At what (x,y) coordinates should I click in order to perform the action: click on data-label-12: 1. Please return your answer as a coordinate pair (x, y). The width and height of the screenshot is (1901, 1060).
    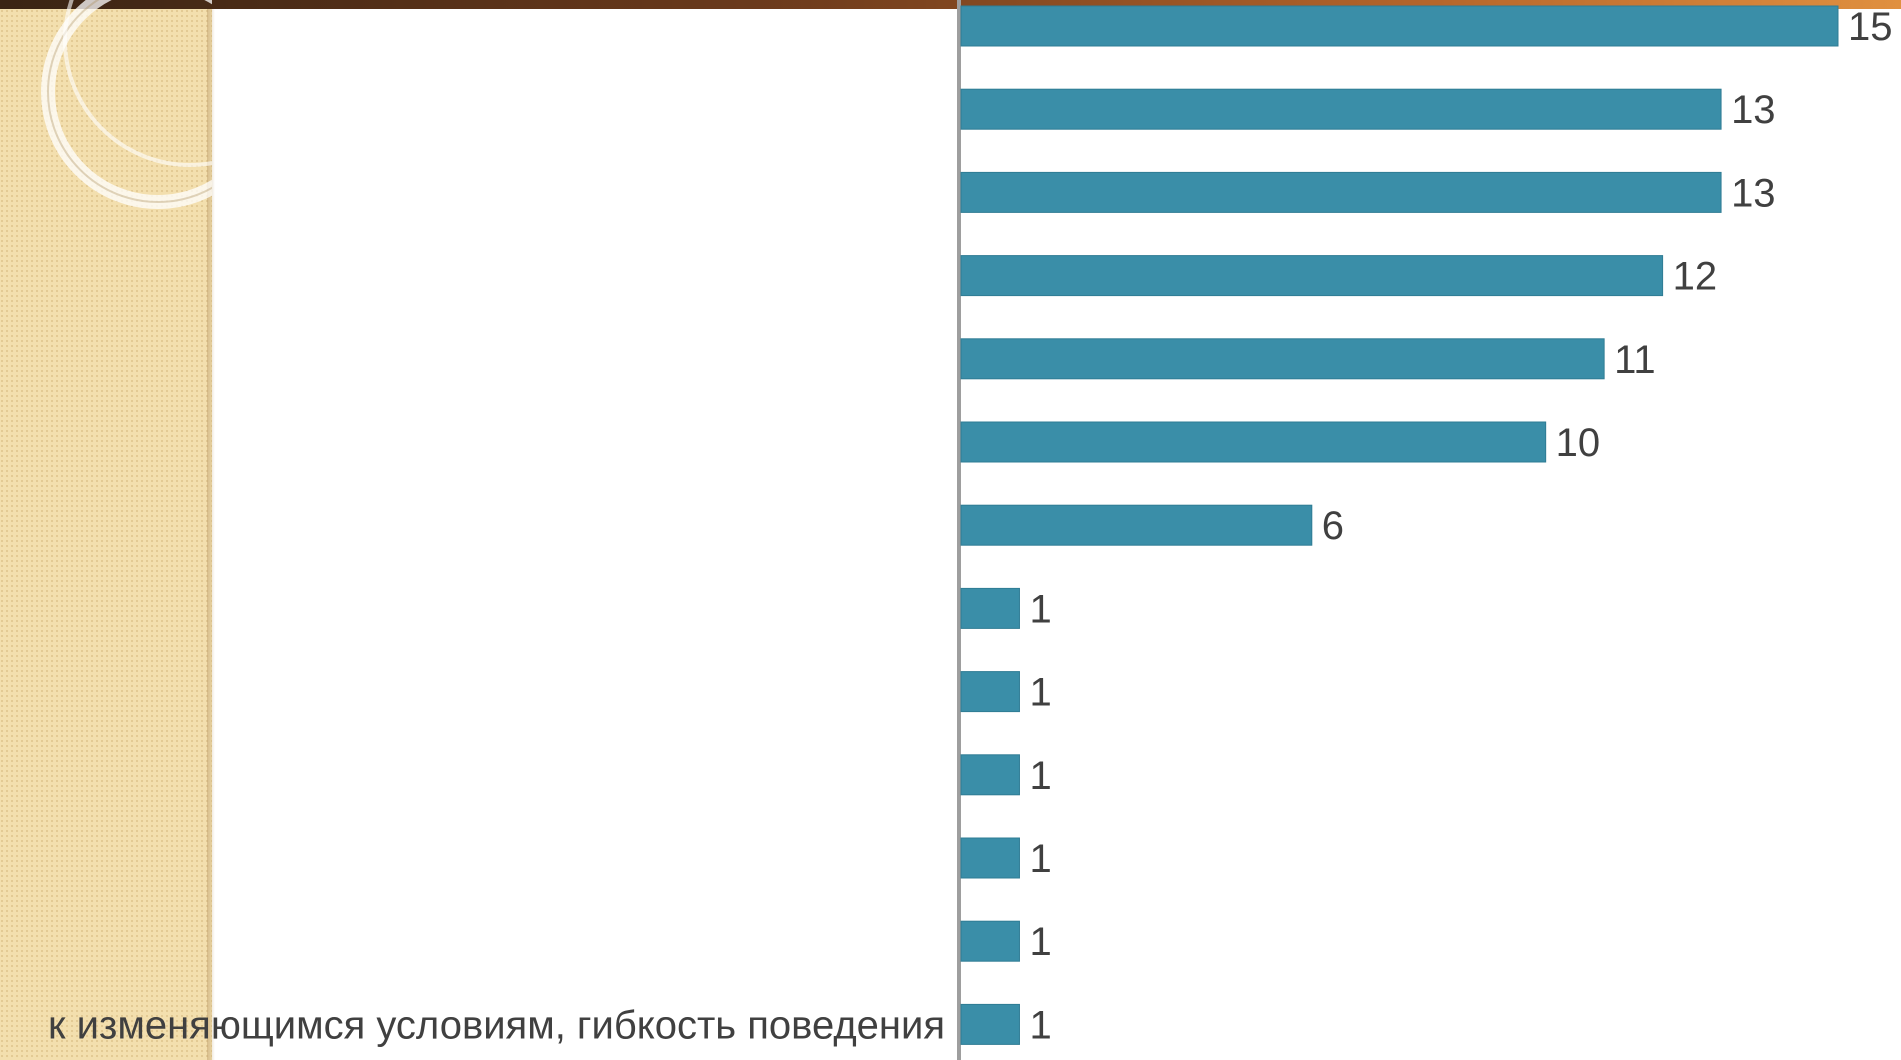
    Looking at the image, I should click on (1040, 942).